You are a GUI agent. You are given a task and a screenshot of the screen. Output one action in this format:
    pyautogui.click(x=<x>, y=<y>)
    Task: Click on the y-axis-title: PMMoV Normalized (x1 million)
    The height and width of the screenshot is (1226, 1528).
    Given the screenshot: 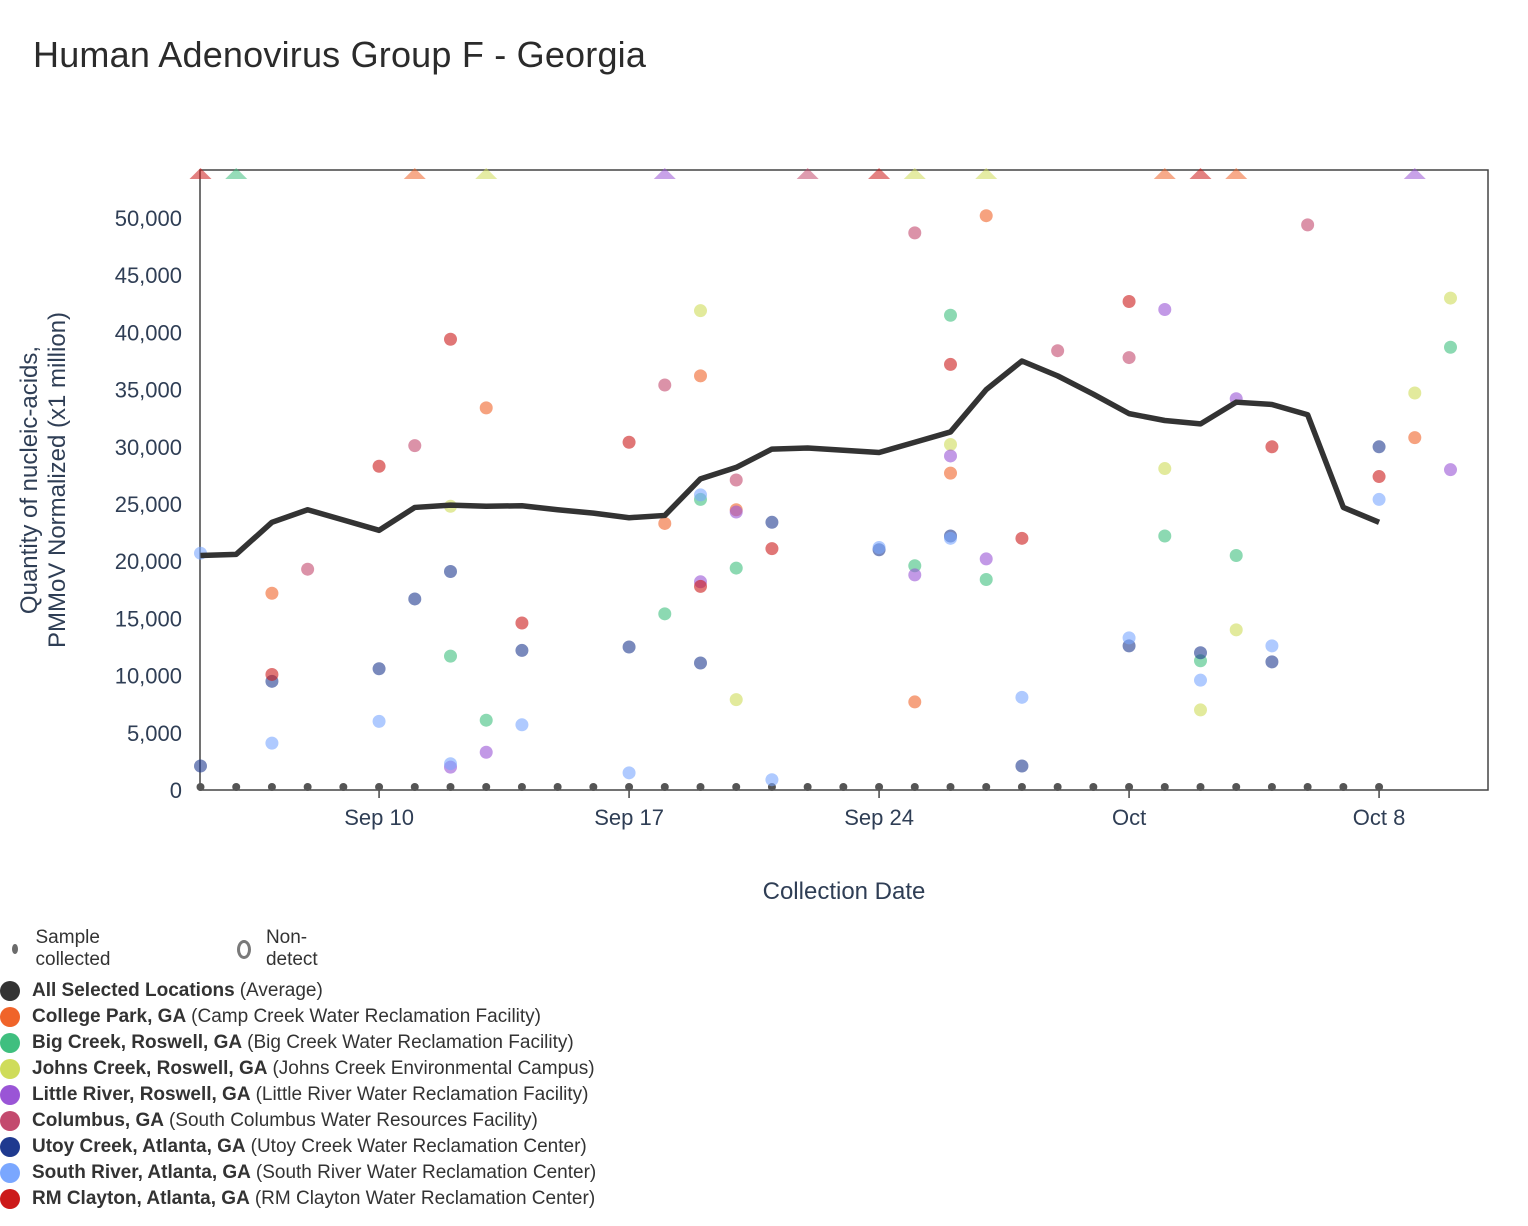 What is the action you would take?
    pyautogui.click(x=57, y=480)
    